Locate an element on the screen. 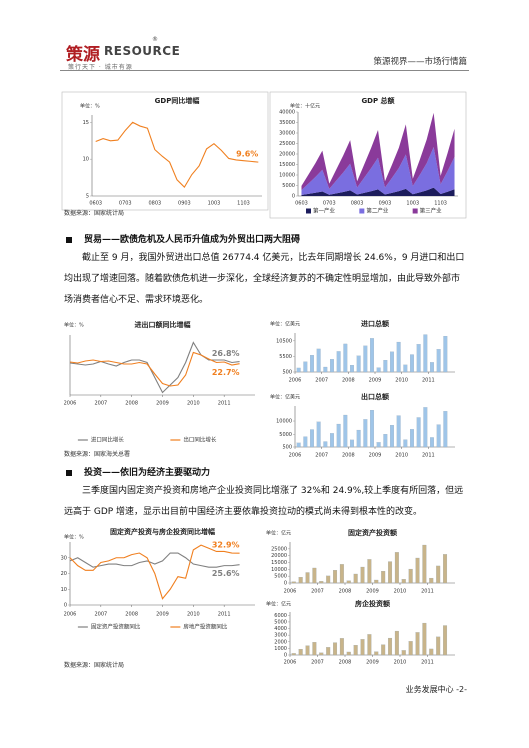  x-tick-label: 1103 is located at coordinates (440, 204).